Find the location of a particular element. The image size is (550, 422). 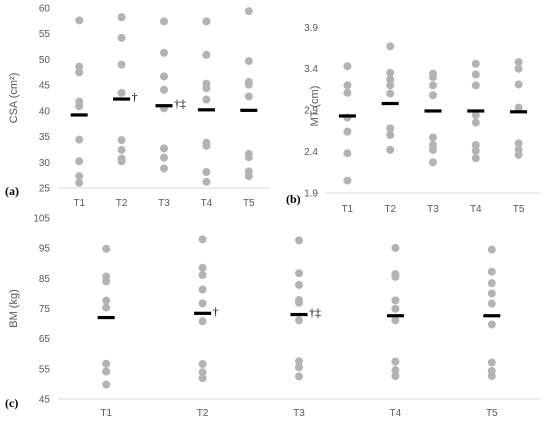

x-tick-label: T2 is located at coordinates (390, 209).